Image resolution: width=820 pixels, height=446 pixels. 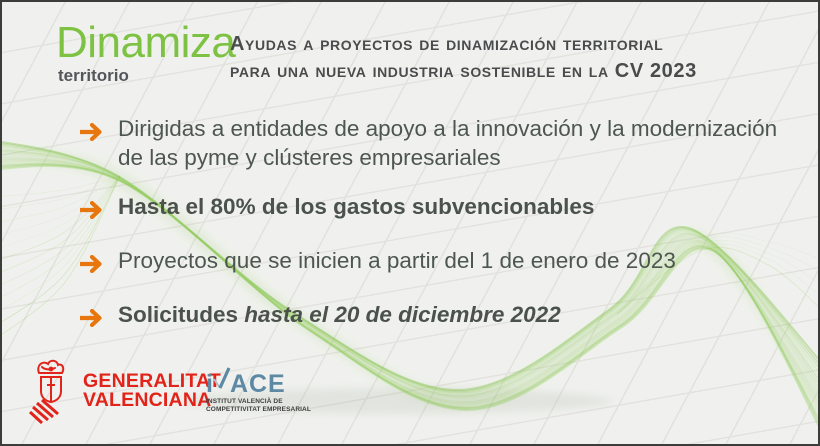 What do you see at coordinates (258, 409) in the screenshot?
I see `ivace-subtitle-line2: COMPETITIVITAT EMPRESARIAL` at bounding box center [258, 409].